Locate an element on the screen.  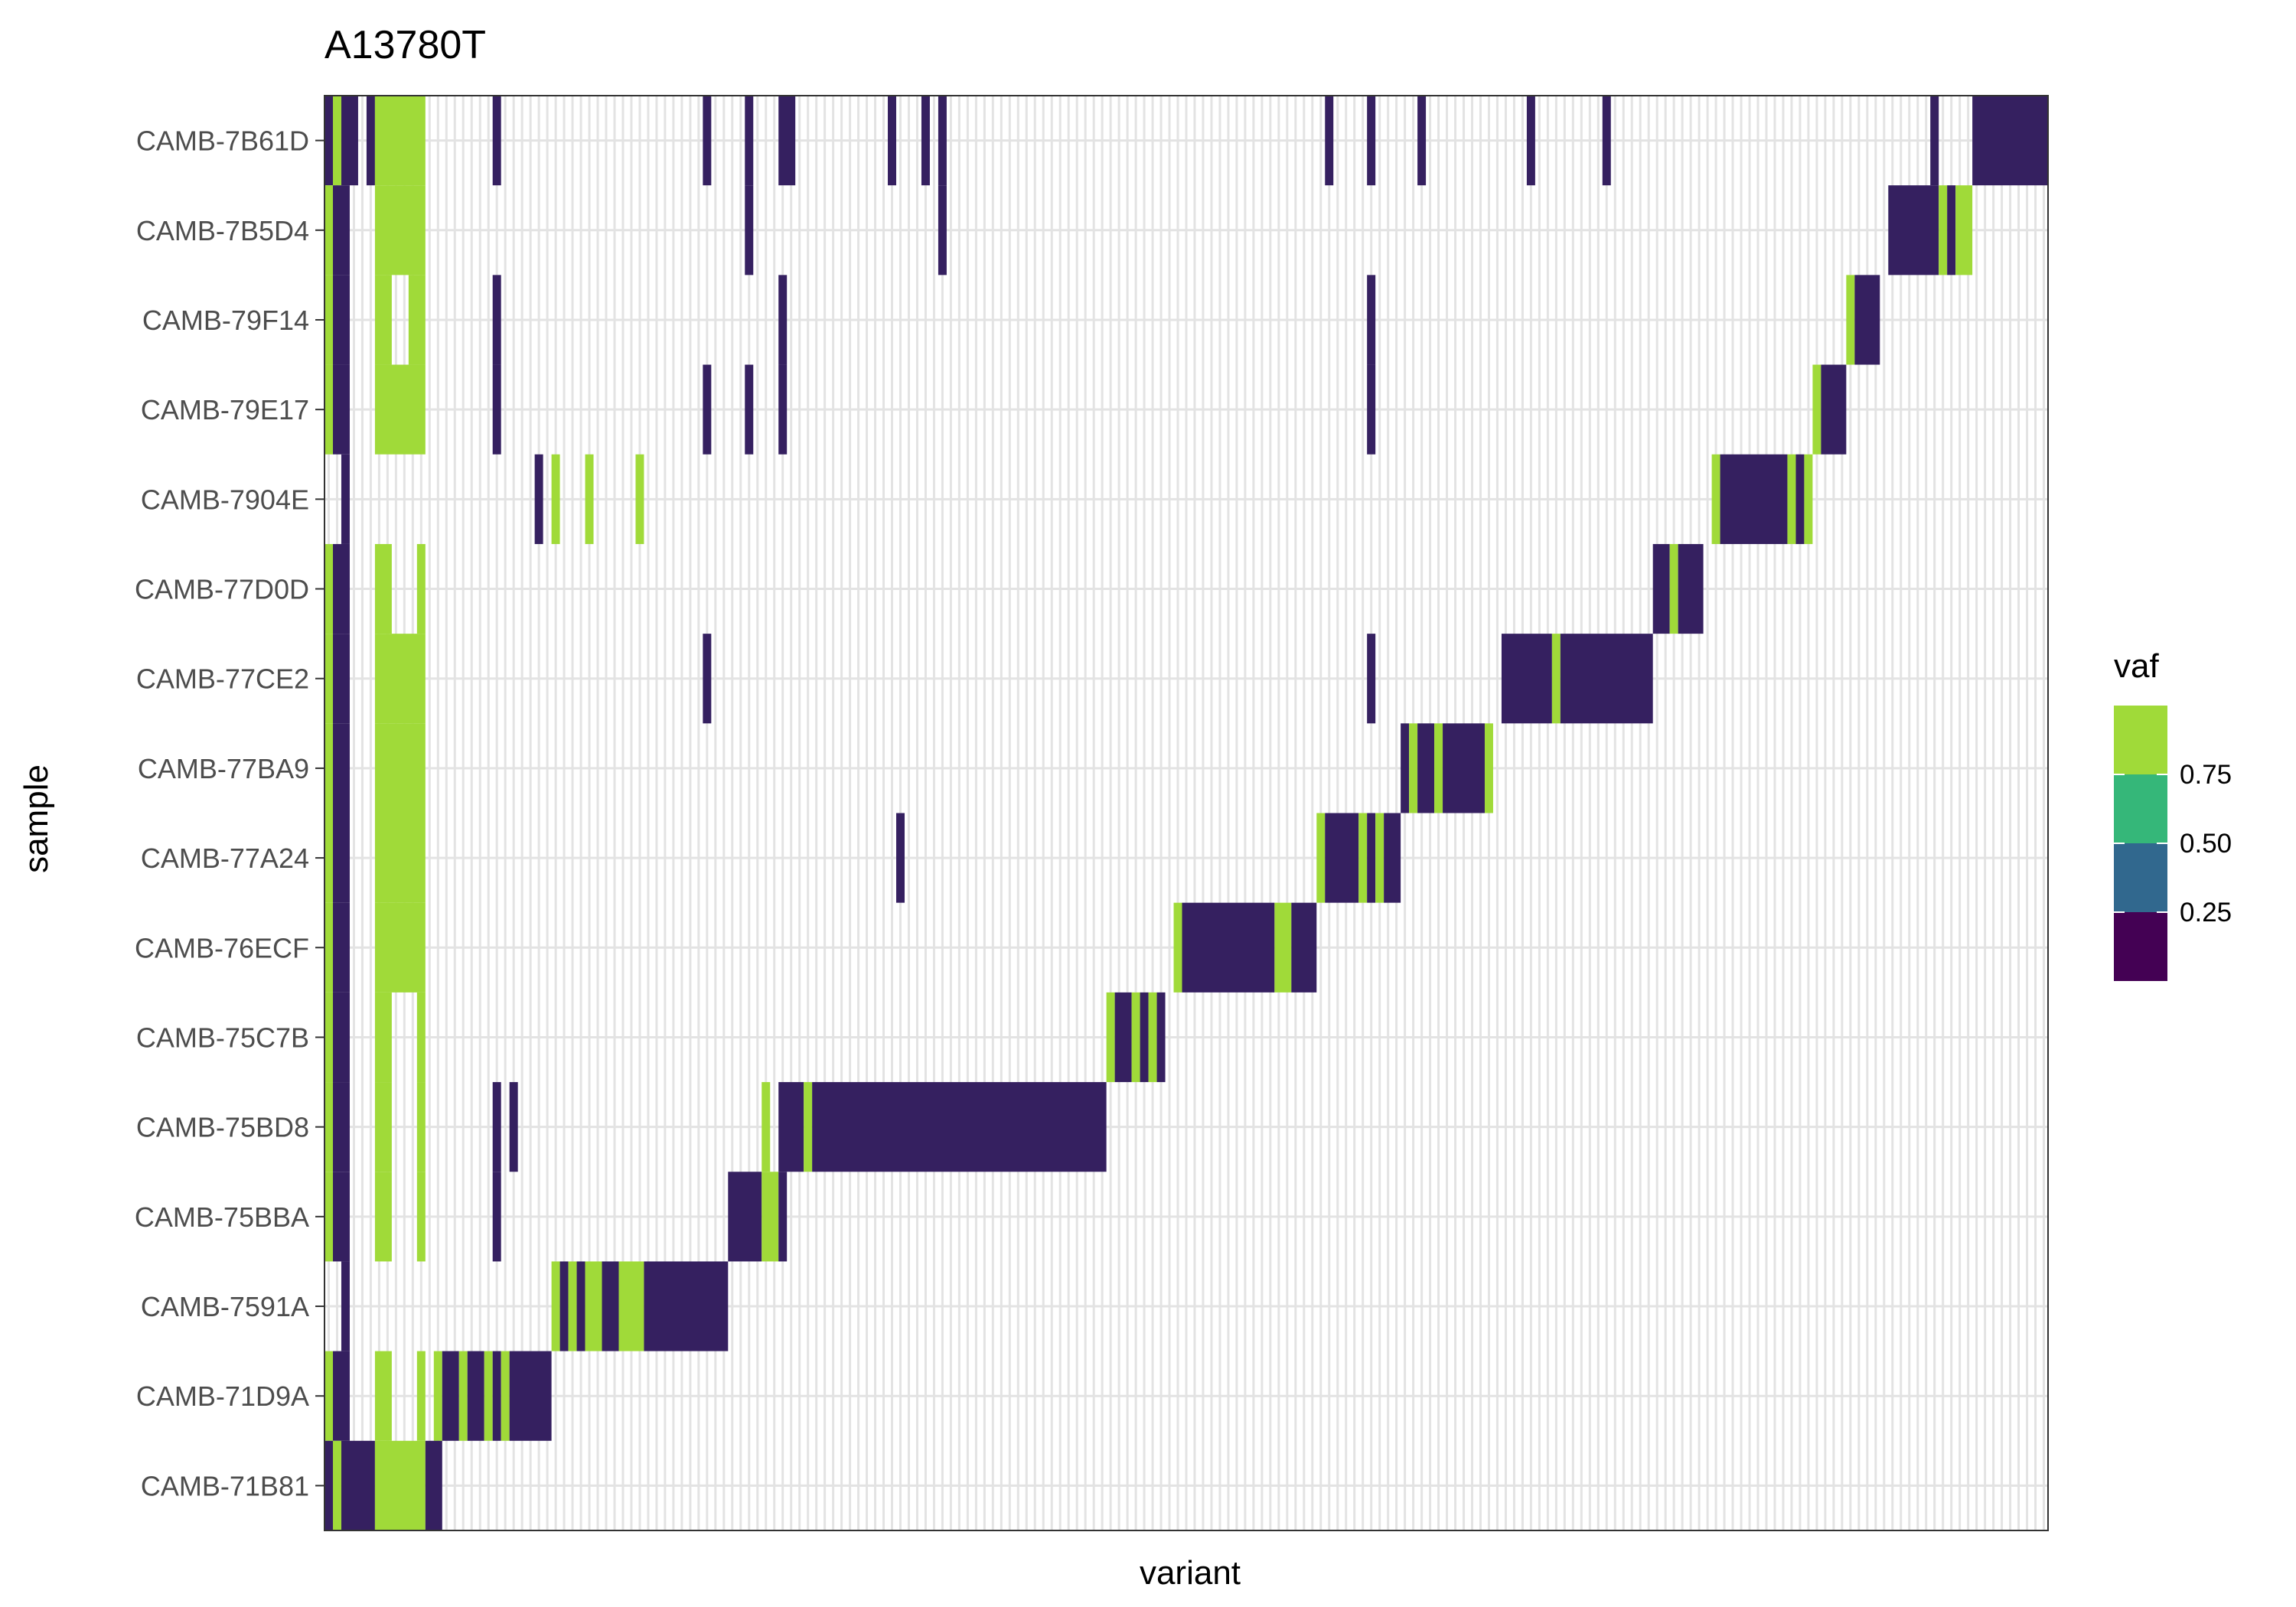
y-tick-label: CAMB-77CE2 is located at coordinates (222, 679).